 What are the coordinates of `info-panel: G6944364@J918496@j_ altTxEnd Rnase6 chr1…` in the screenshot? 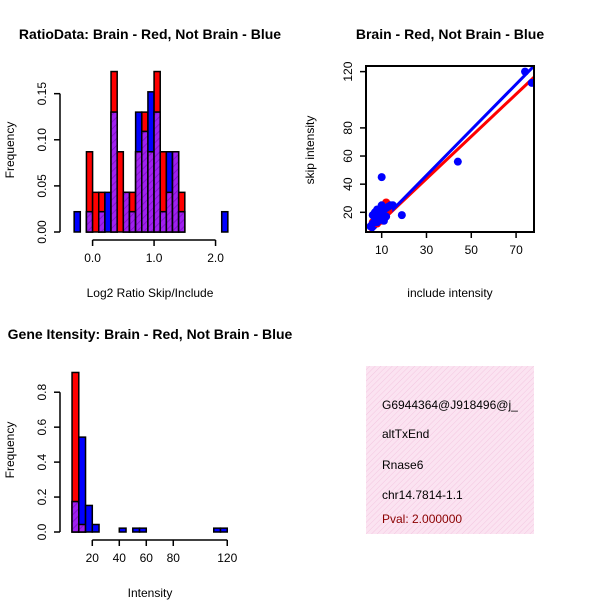 It's located at (450, 450).